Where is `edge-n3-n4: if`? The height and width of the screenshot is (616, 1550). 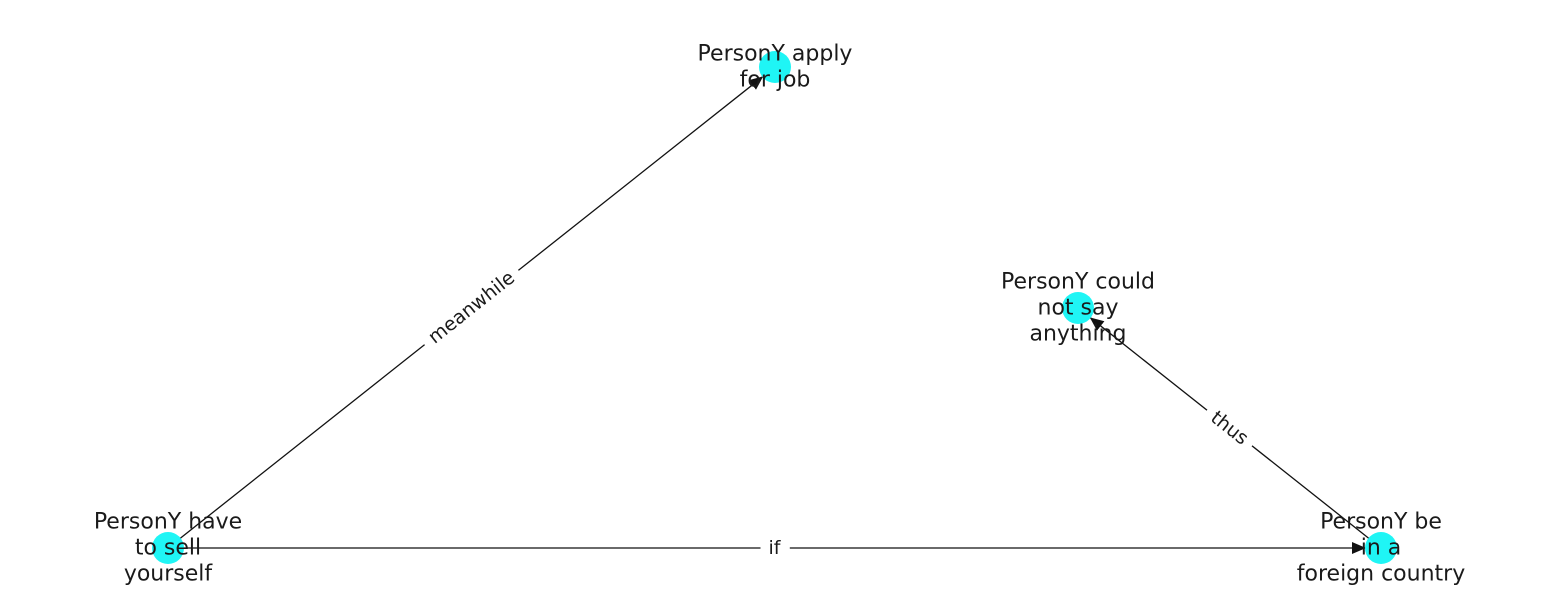
edge-n3-n4: if is located at coordinates (767, 548).